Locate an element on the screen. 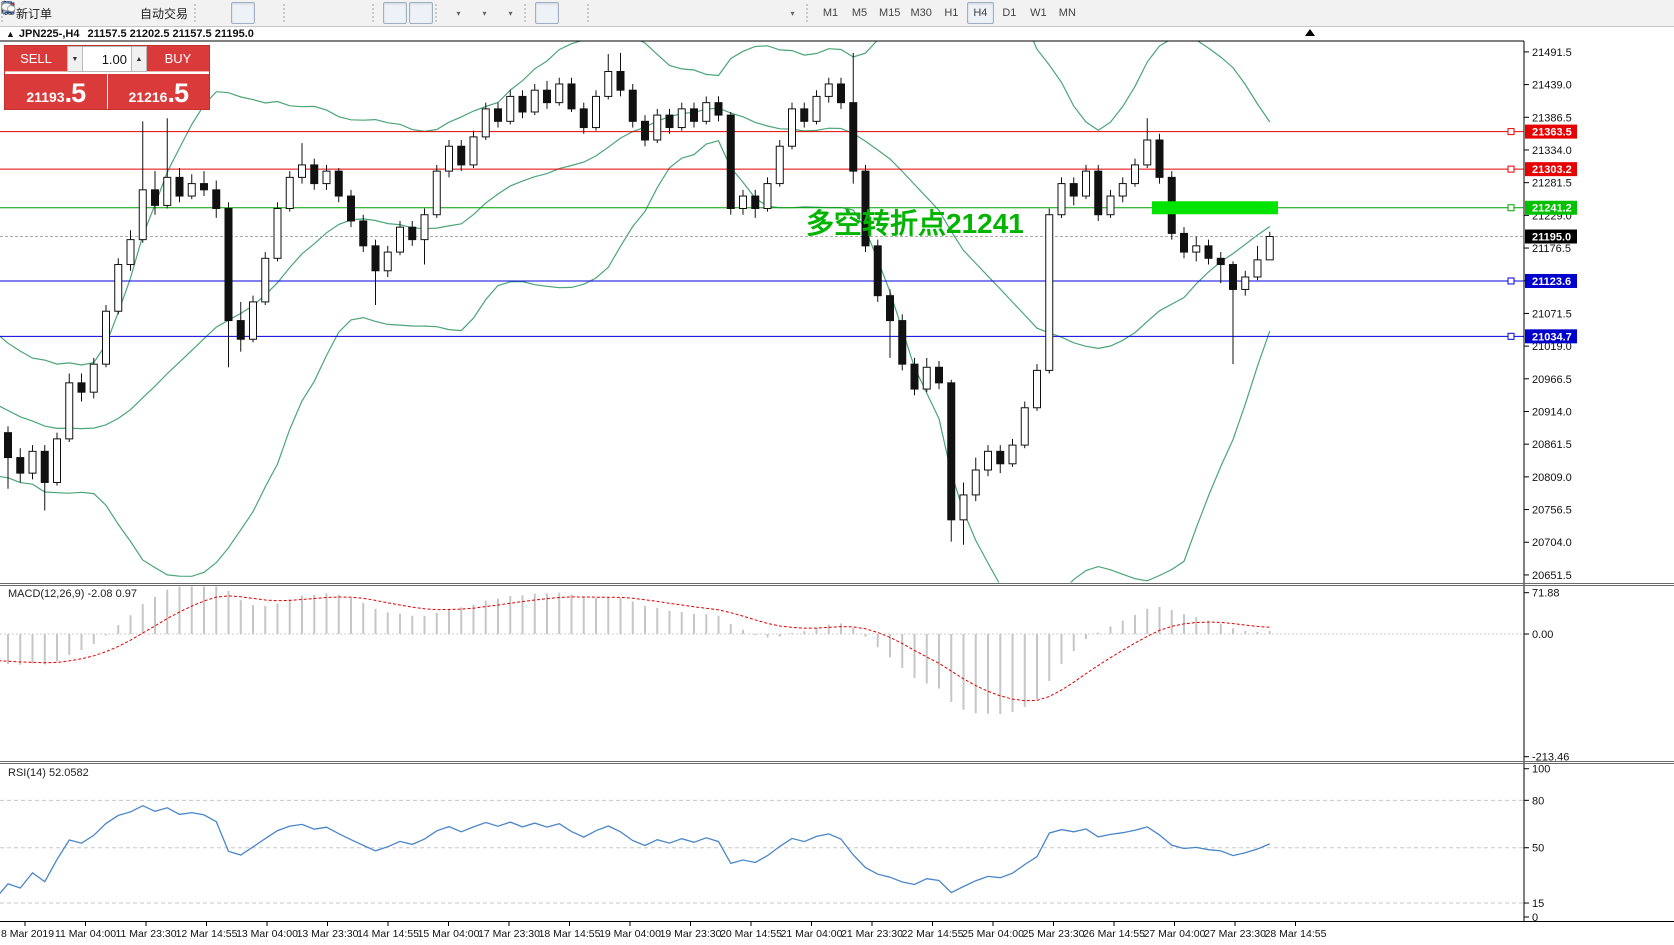  collapse-triangle-icon: ▲ is located at coordinates (10, 34).